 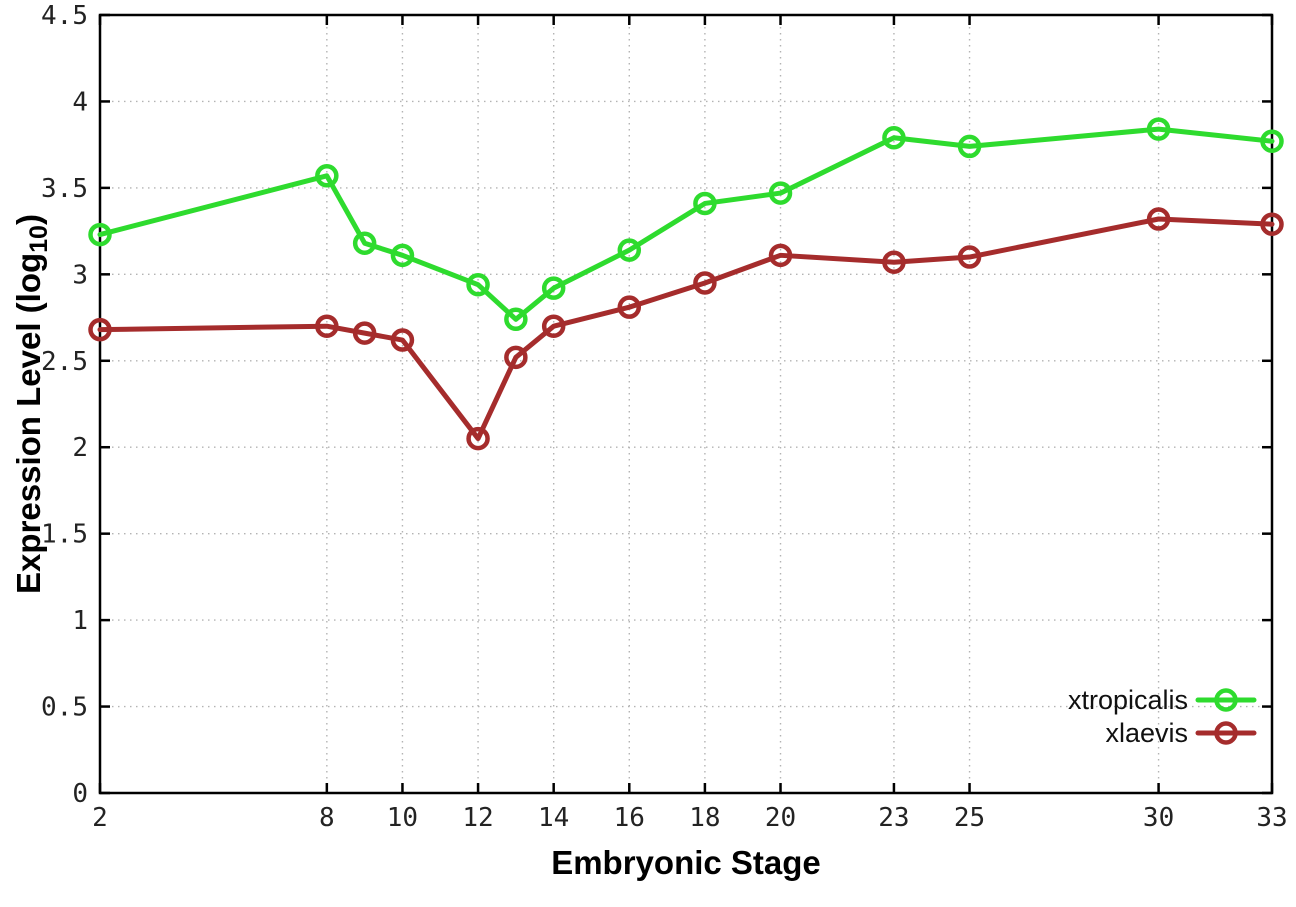 What do you see at coordinates (64, 708) in the screenshot?
I see `y-tick-label: 0.5` at bounding box center [64, 708].